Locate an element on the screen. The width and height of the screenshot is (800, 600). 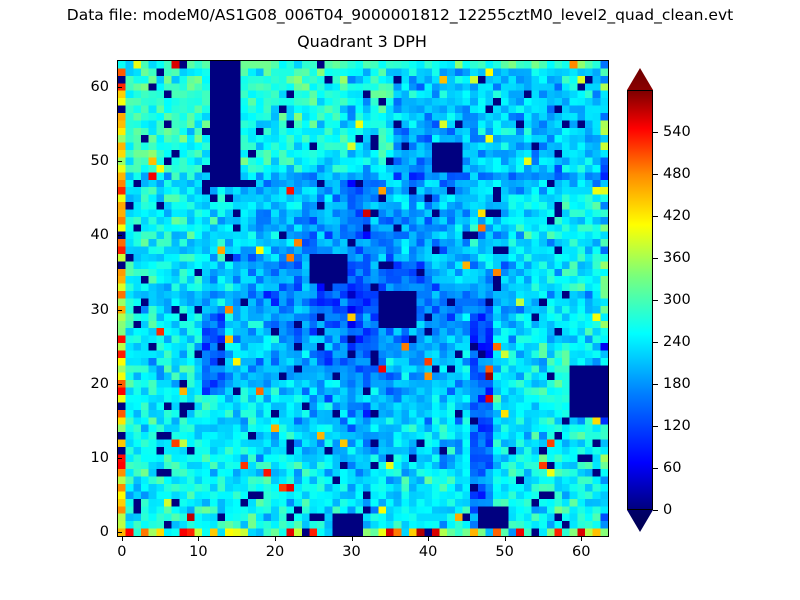
colorbar-tick-label: 60 is located at coordinates (672, 468).